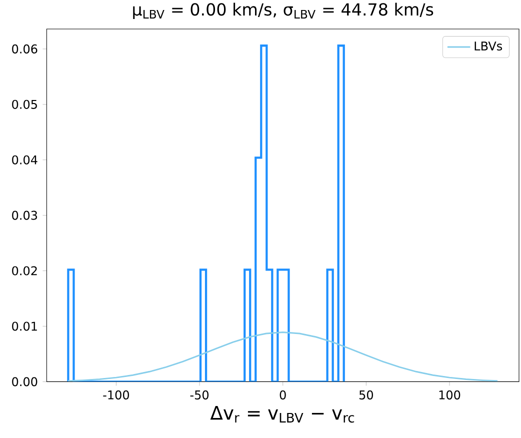 The image size is (521, 438). I want to click on chart-title: μ$_{LBV}$ = 0.00 km/s, σ$_{LBV}$ = 44.78 km/s, so click(283, 10).